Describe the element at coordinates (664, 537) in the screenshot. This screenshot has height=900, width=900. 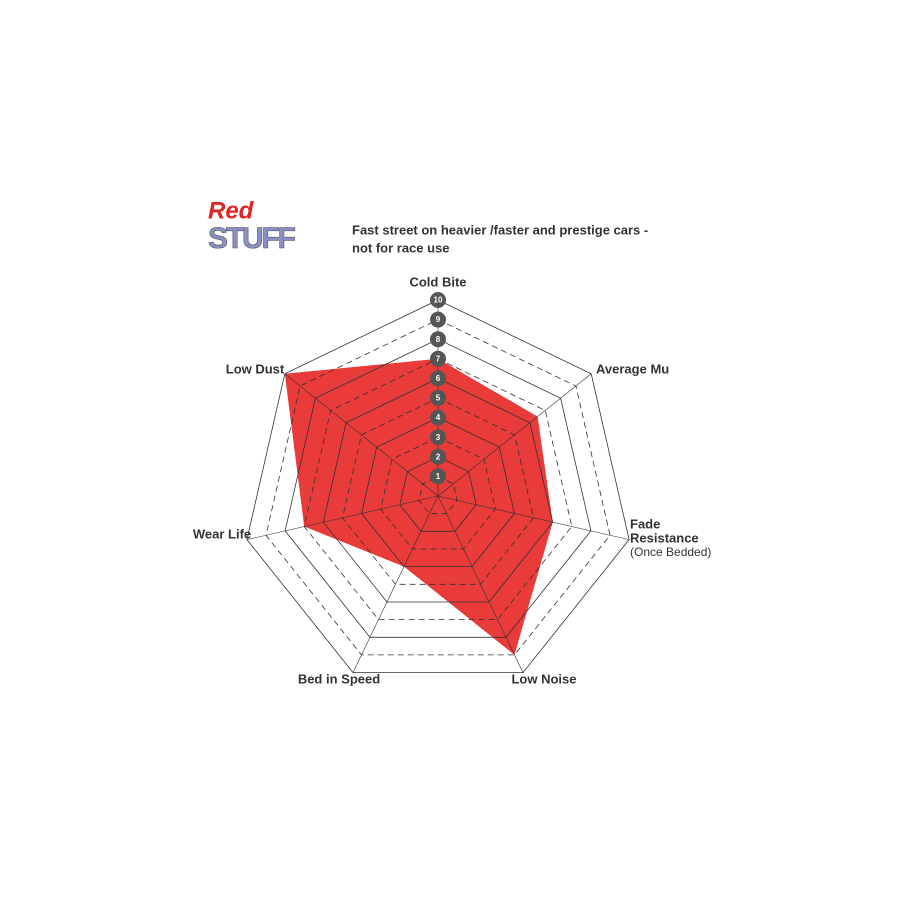
I see `axis-label: Resistance` at that location.